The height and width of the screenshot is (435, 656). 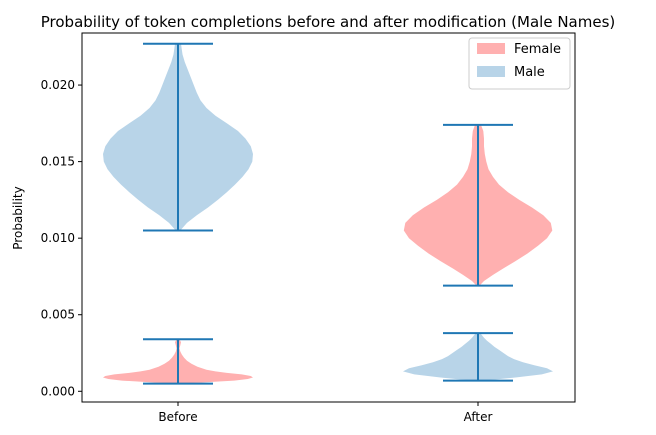 I want to click on x-tick-label: Before, so click(x=177, y=417).